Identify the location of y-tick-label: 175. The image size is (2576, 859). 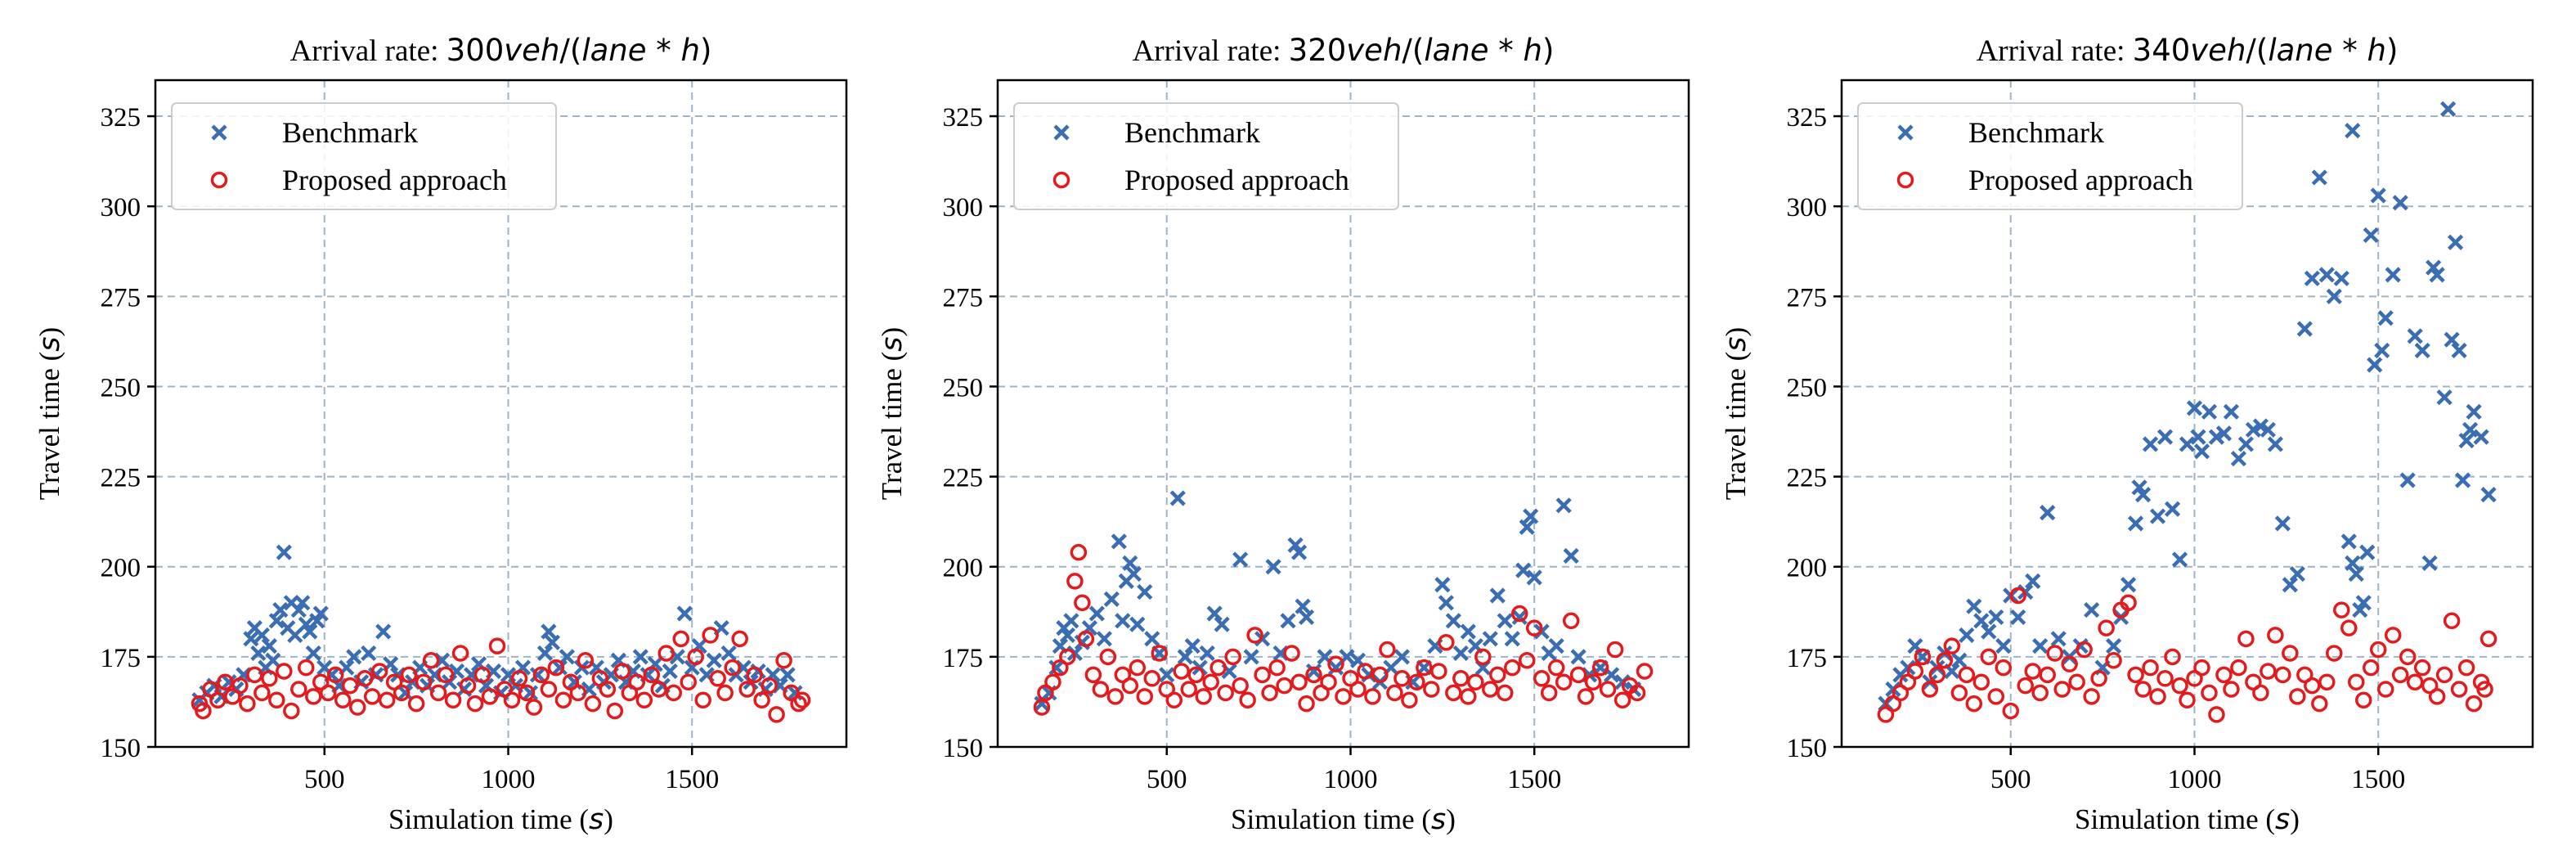
(121, 659).